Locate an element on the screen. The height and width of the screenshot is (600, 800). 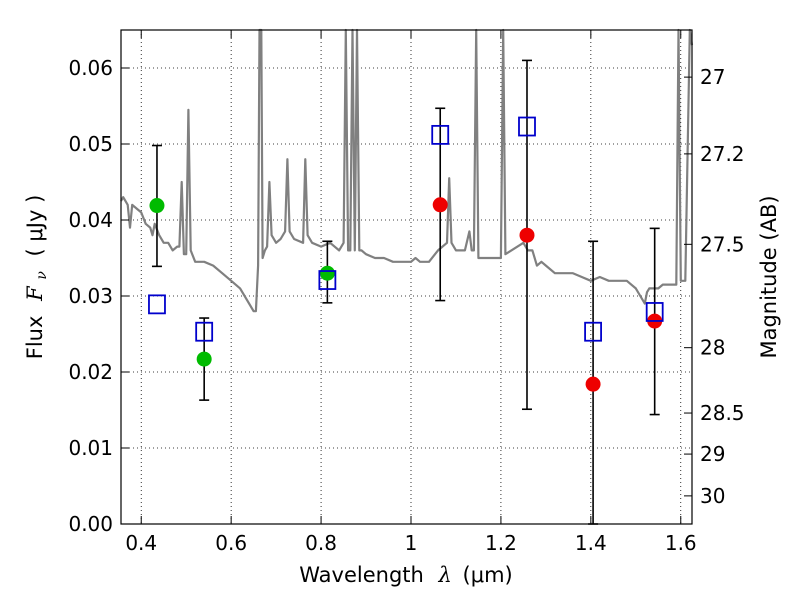
right-tick-label: 27.2 is located at coordinates (722, 154).